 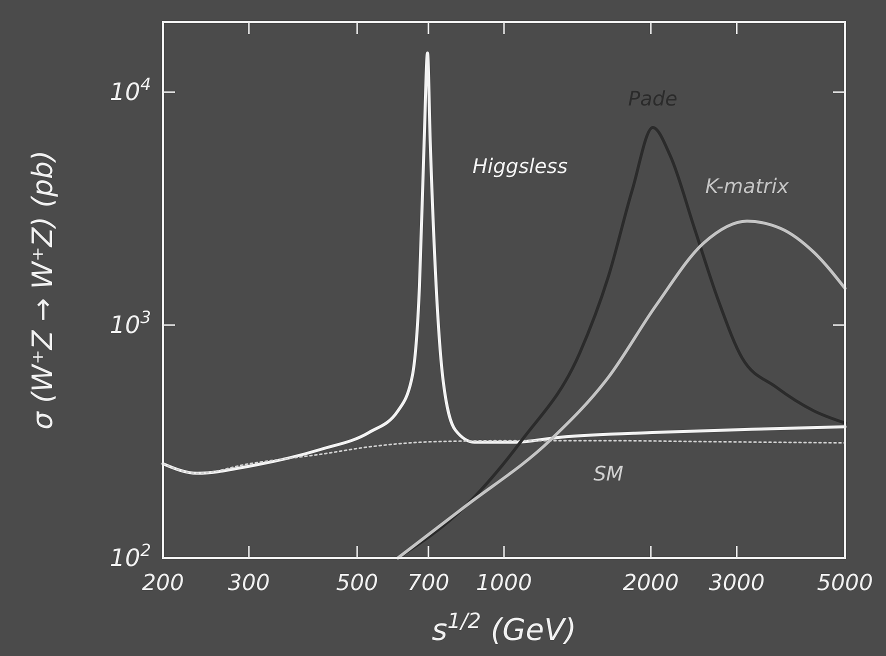 What do you see at coordinates (130, 556) in the screenshot?
I see `y-tick-label: 10$^{2}$` at bounding box center [130, 556].